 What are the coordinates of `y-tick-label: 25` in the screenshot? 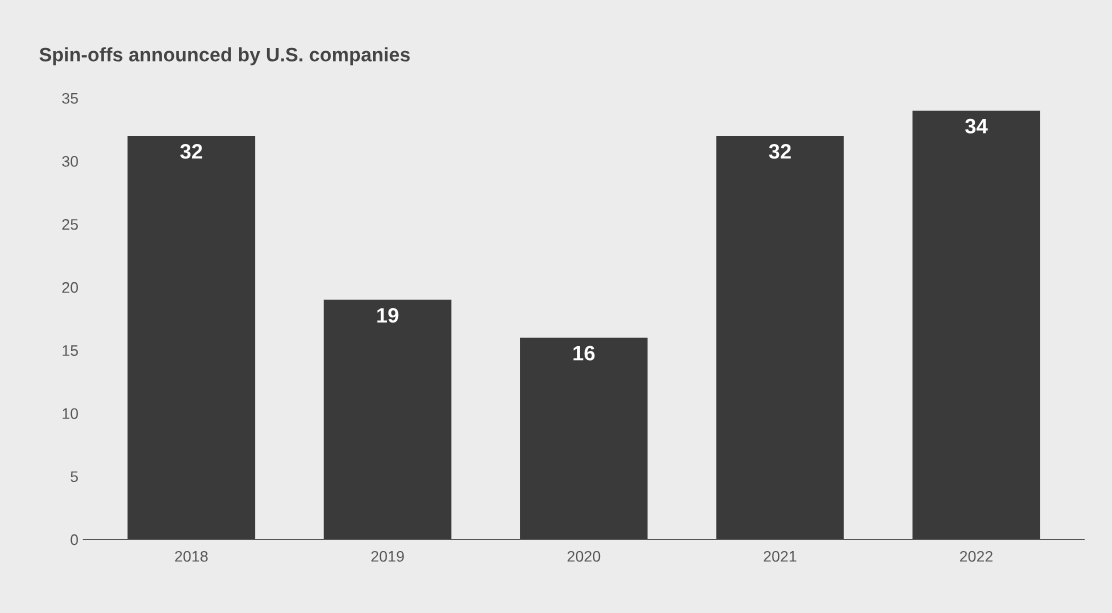 It's located at (70, 224).